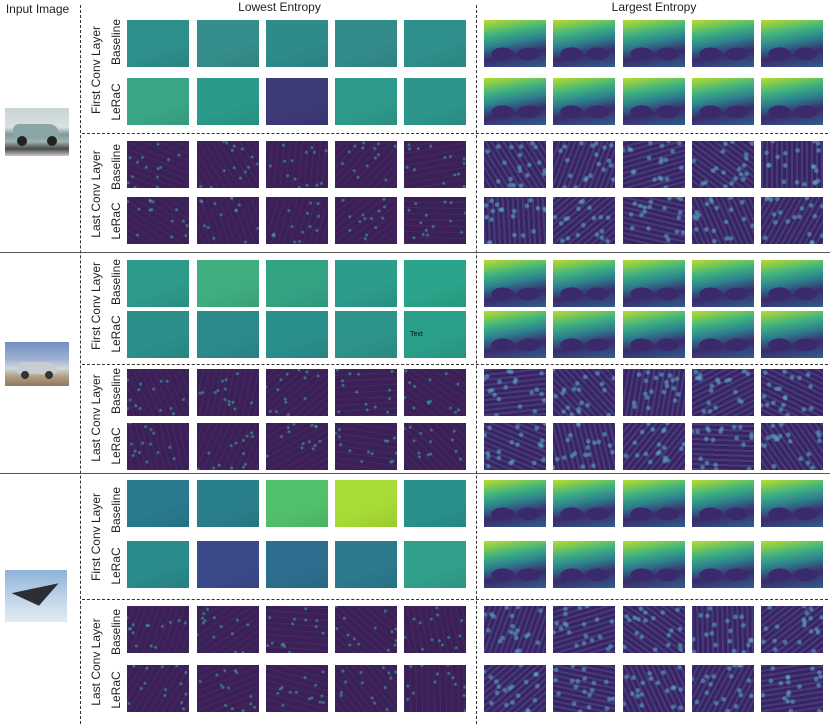 This screenshot has height=724, width=830. What do you see at coordinates (416, 334) in the screenshot?
I see `stray-text-annotation: Text` at bounding box center [416, 334].